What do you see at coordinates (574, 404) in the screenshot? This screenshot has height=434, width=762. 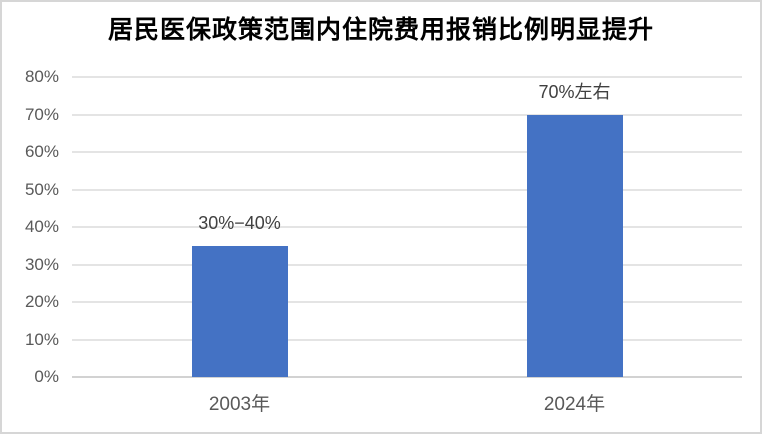 I see `x-axis-category-label: 2024年` at bounding box center [574, 404].